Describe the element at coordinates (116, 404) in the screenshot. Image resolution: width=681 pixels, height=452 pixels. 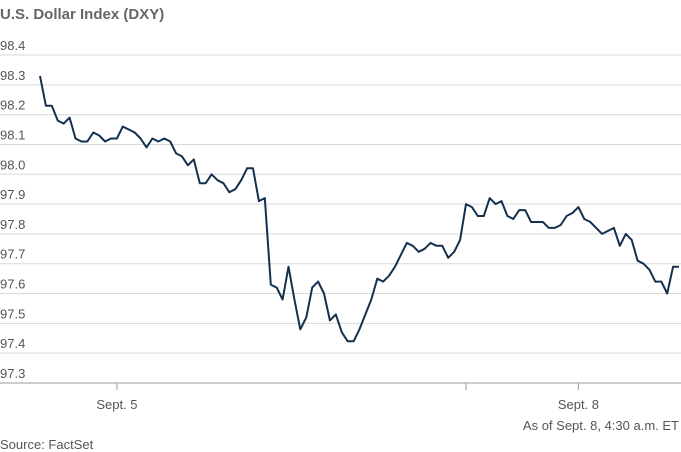
I see `x-tick-label: Sept. 5` at that location.